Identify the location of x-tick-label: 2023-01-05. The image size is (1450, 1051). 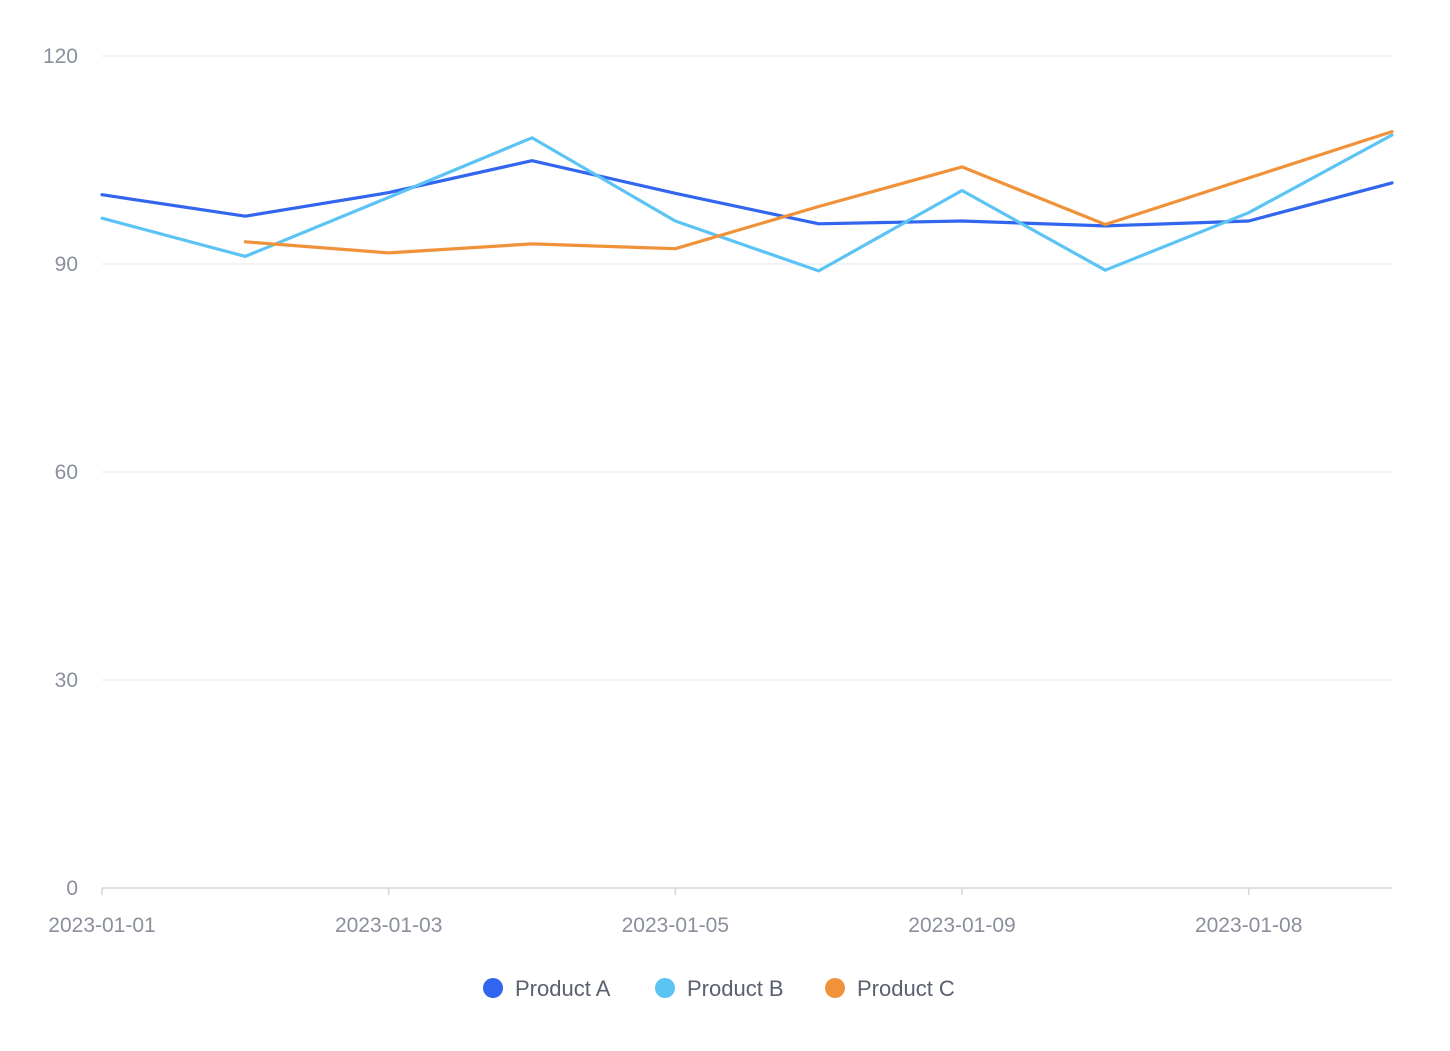
(675, 925).